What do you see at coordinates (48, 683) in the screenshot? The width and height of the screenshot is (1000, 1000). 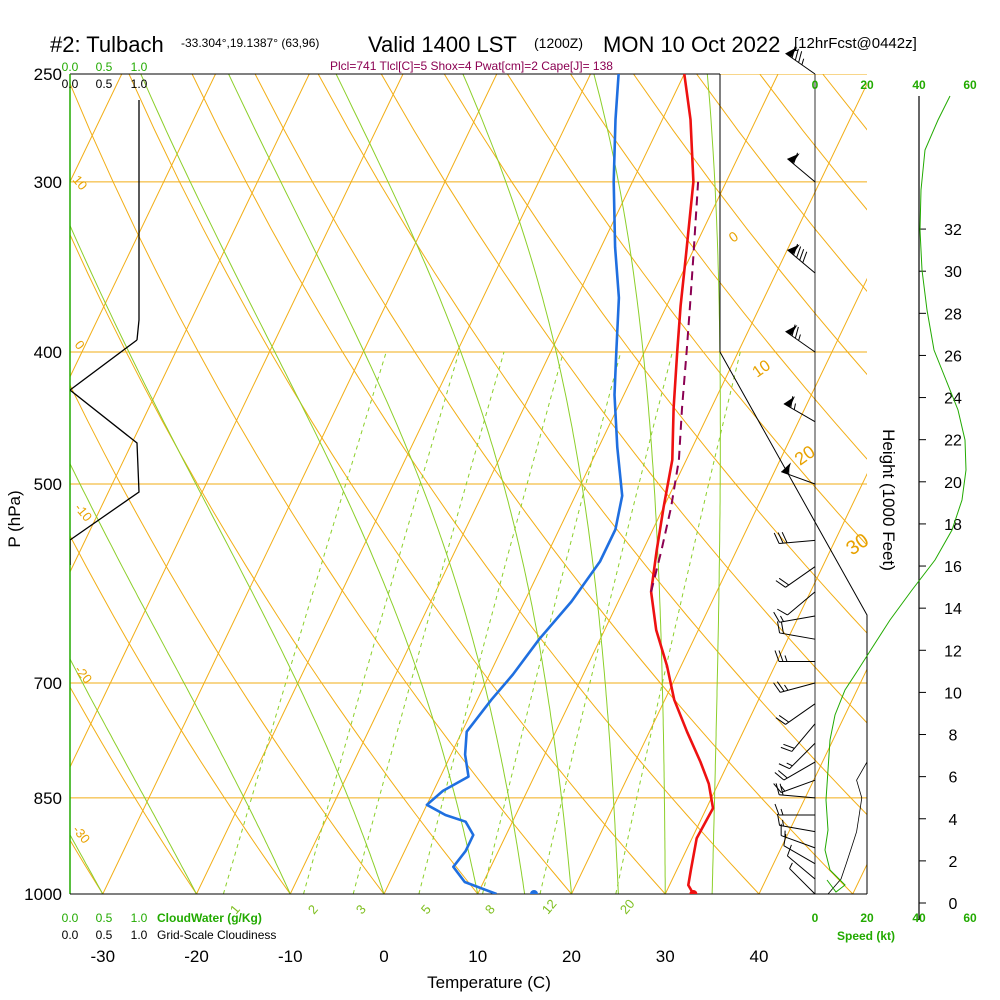 I see `pressure-tick-label: 700` at bounding box center [48, 683].